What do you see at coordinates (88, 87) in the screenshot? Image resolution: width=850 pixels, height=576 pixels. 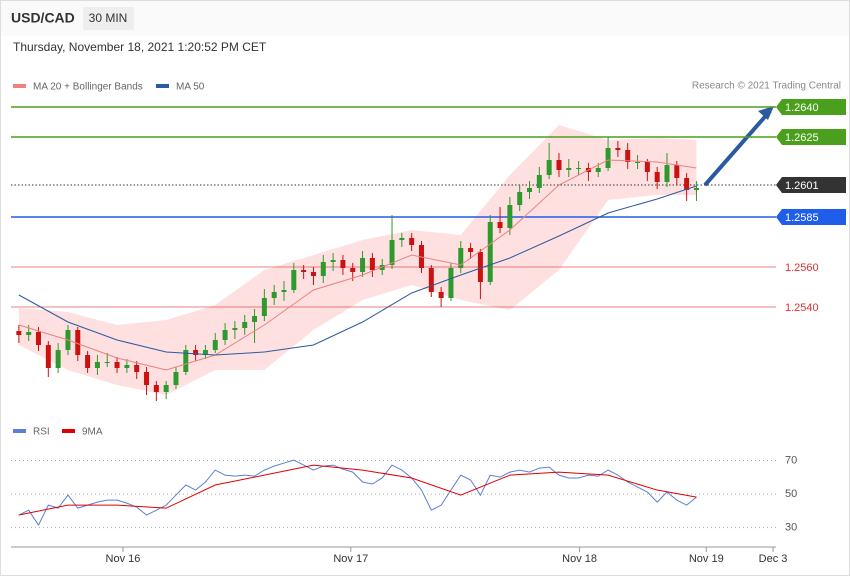 I see `legend-label: MA 20 + Bollinger Bands` at bounding box center [88, 87].